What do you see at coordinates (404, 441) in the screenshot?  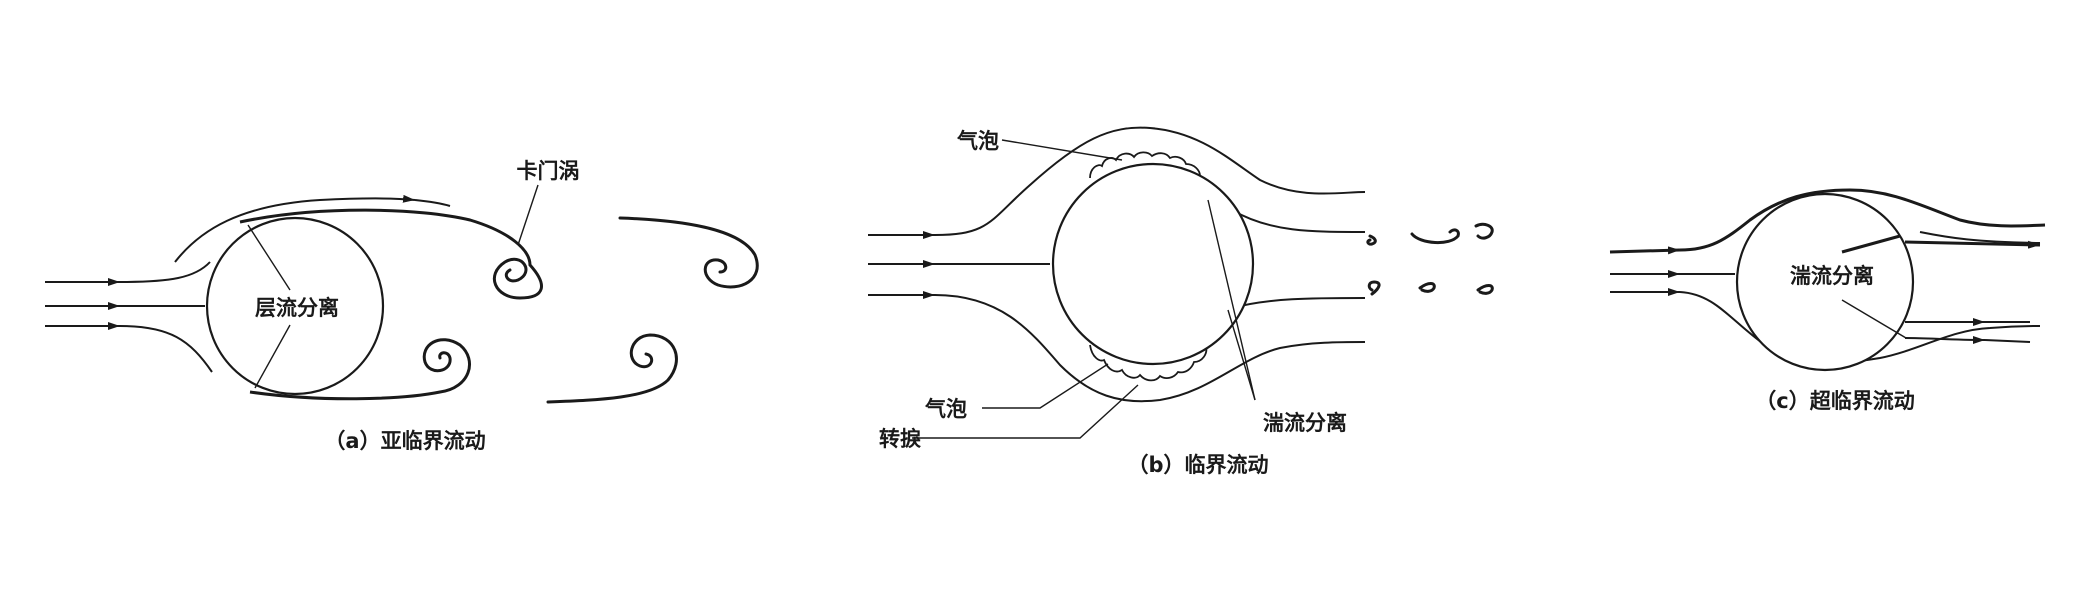 I see `caption-subcritical: （a）亚临界流动` at bounding box center [404, 441].